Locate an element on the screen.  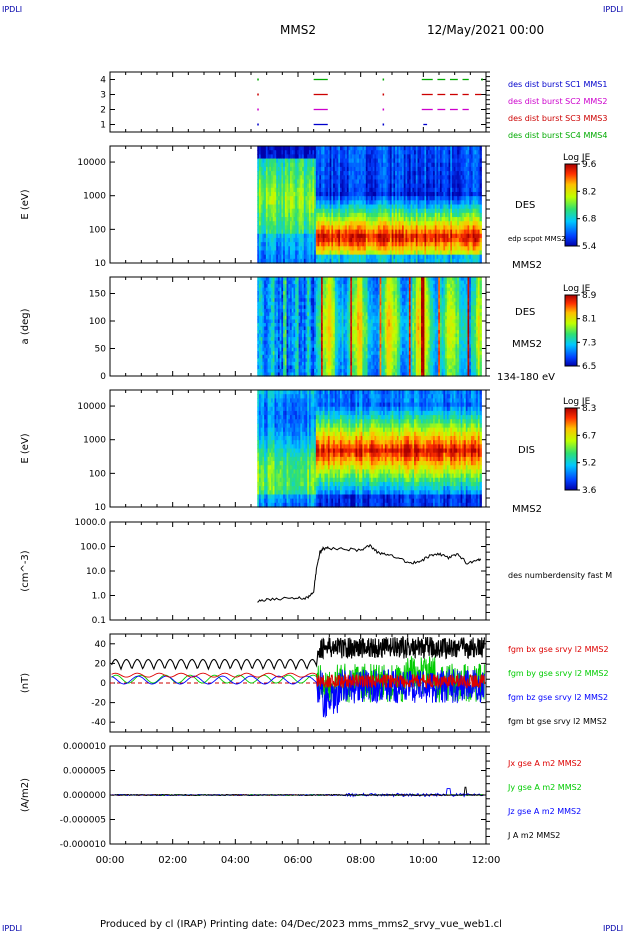
colorbar-tick-label: 8.2 is located at coordinates (589, 192).